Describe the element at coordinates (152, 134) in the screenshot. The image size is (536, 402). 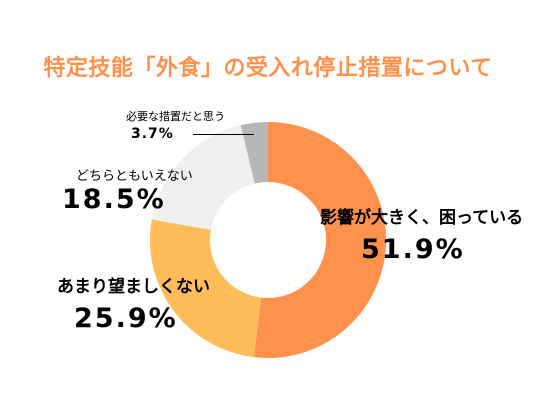
I see `slice-value-necessary: 3.7%` at that location.